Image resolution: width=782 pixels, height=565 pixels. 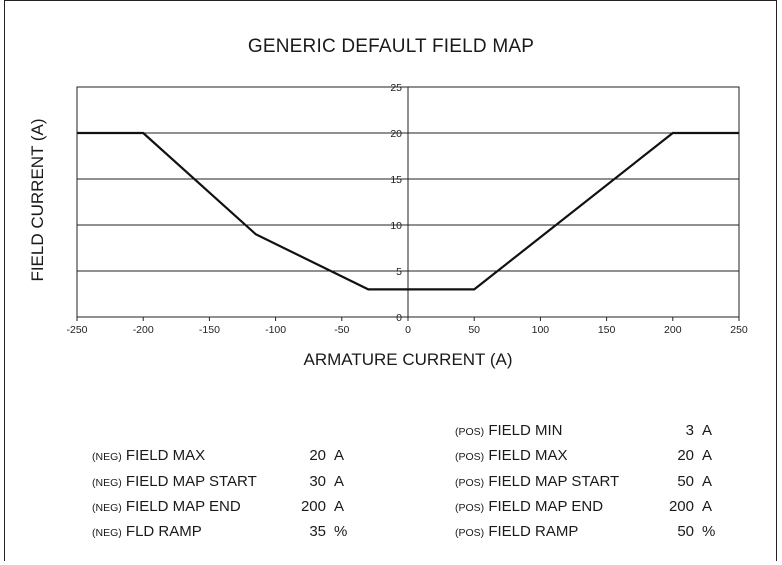 I want to click on x-tick-label: 150, so click(x=607, y=330).